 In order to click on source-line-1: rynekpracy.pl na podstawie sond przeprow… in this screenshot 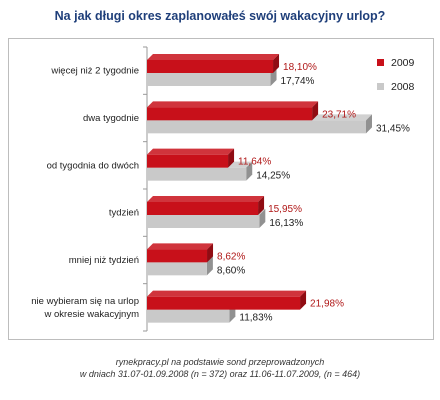, I will do `click(220, 362)`.